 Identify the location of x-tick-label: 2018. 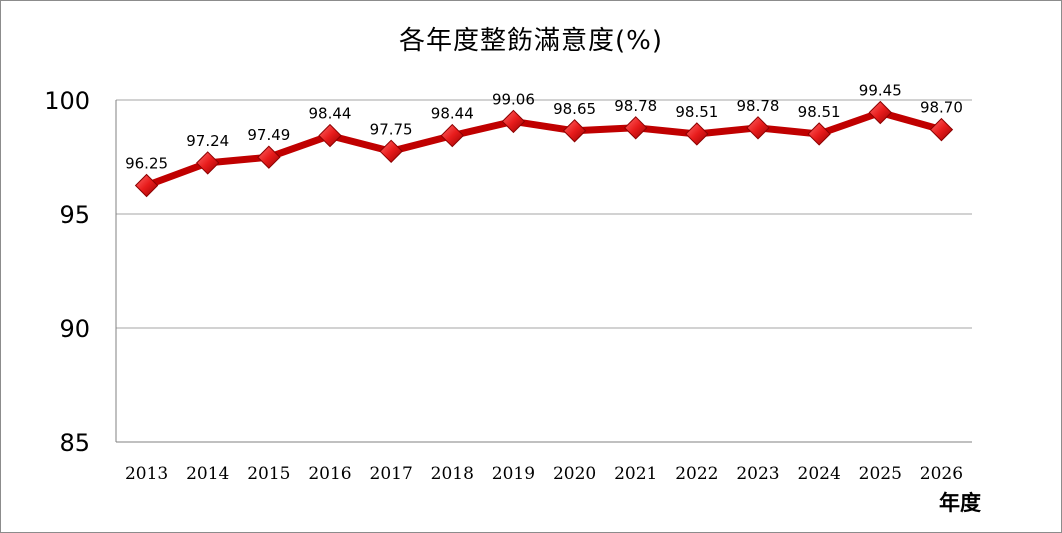
(452, 474).